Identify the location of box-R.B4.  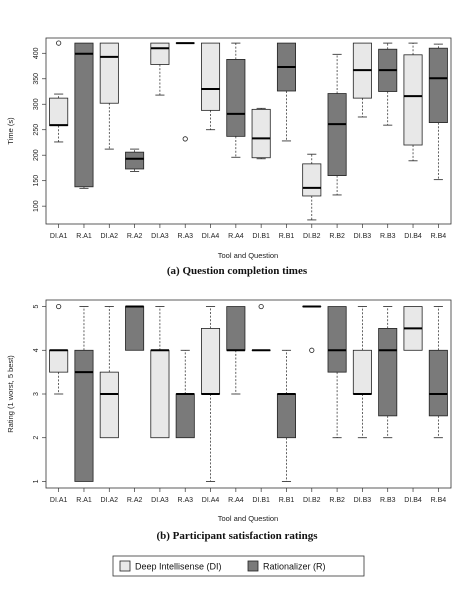
(438, 112).